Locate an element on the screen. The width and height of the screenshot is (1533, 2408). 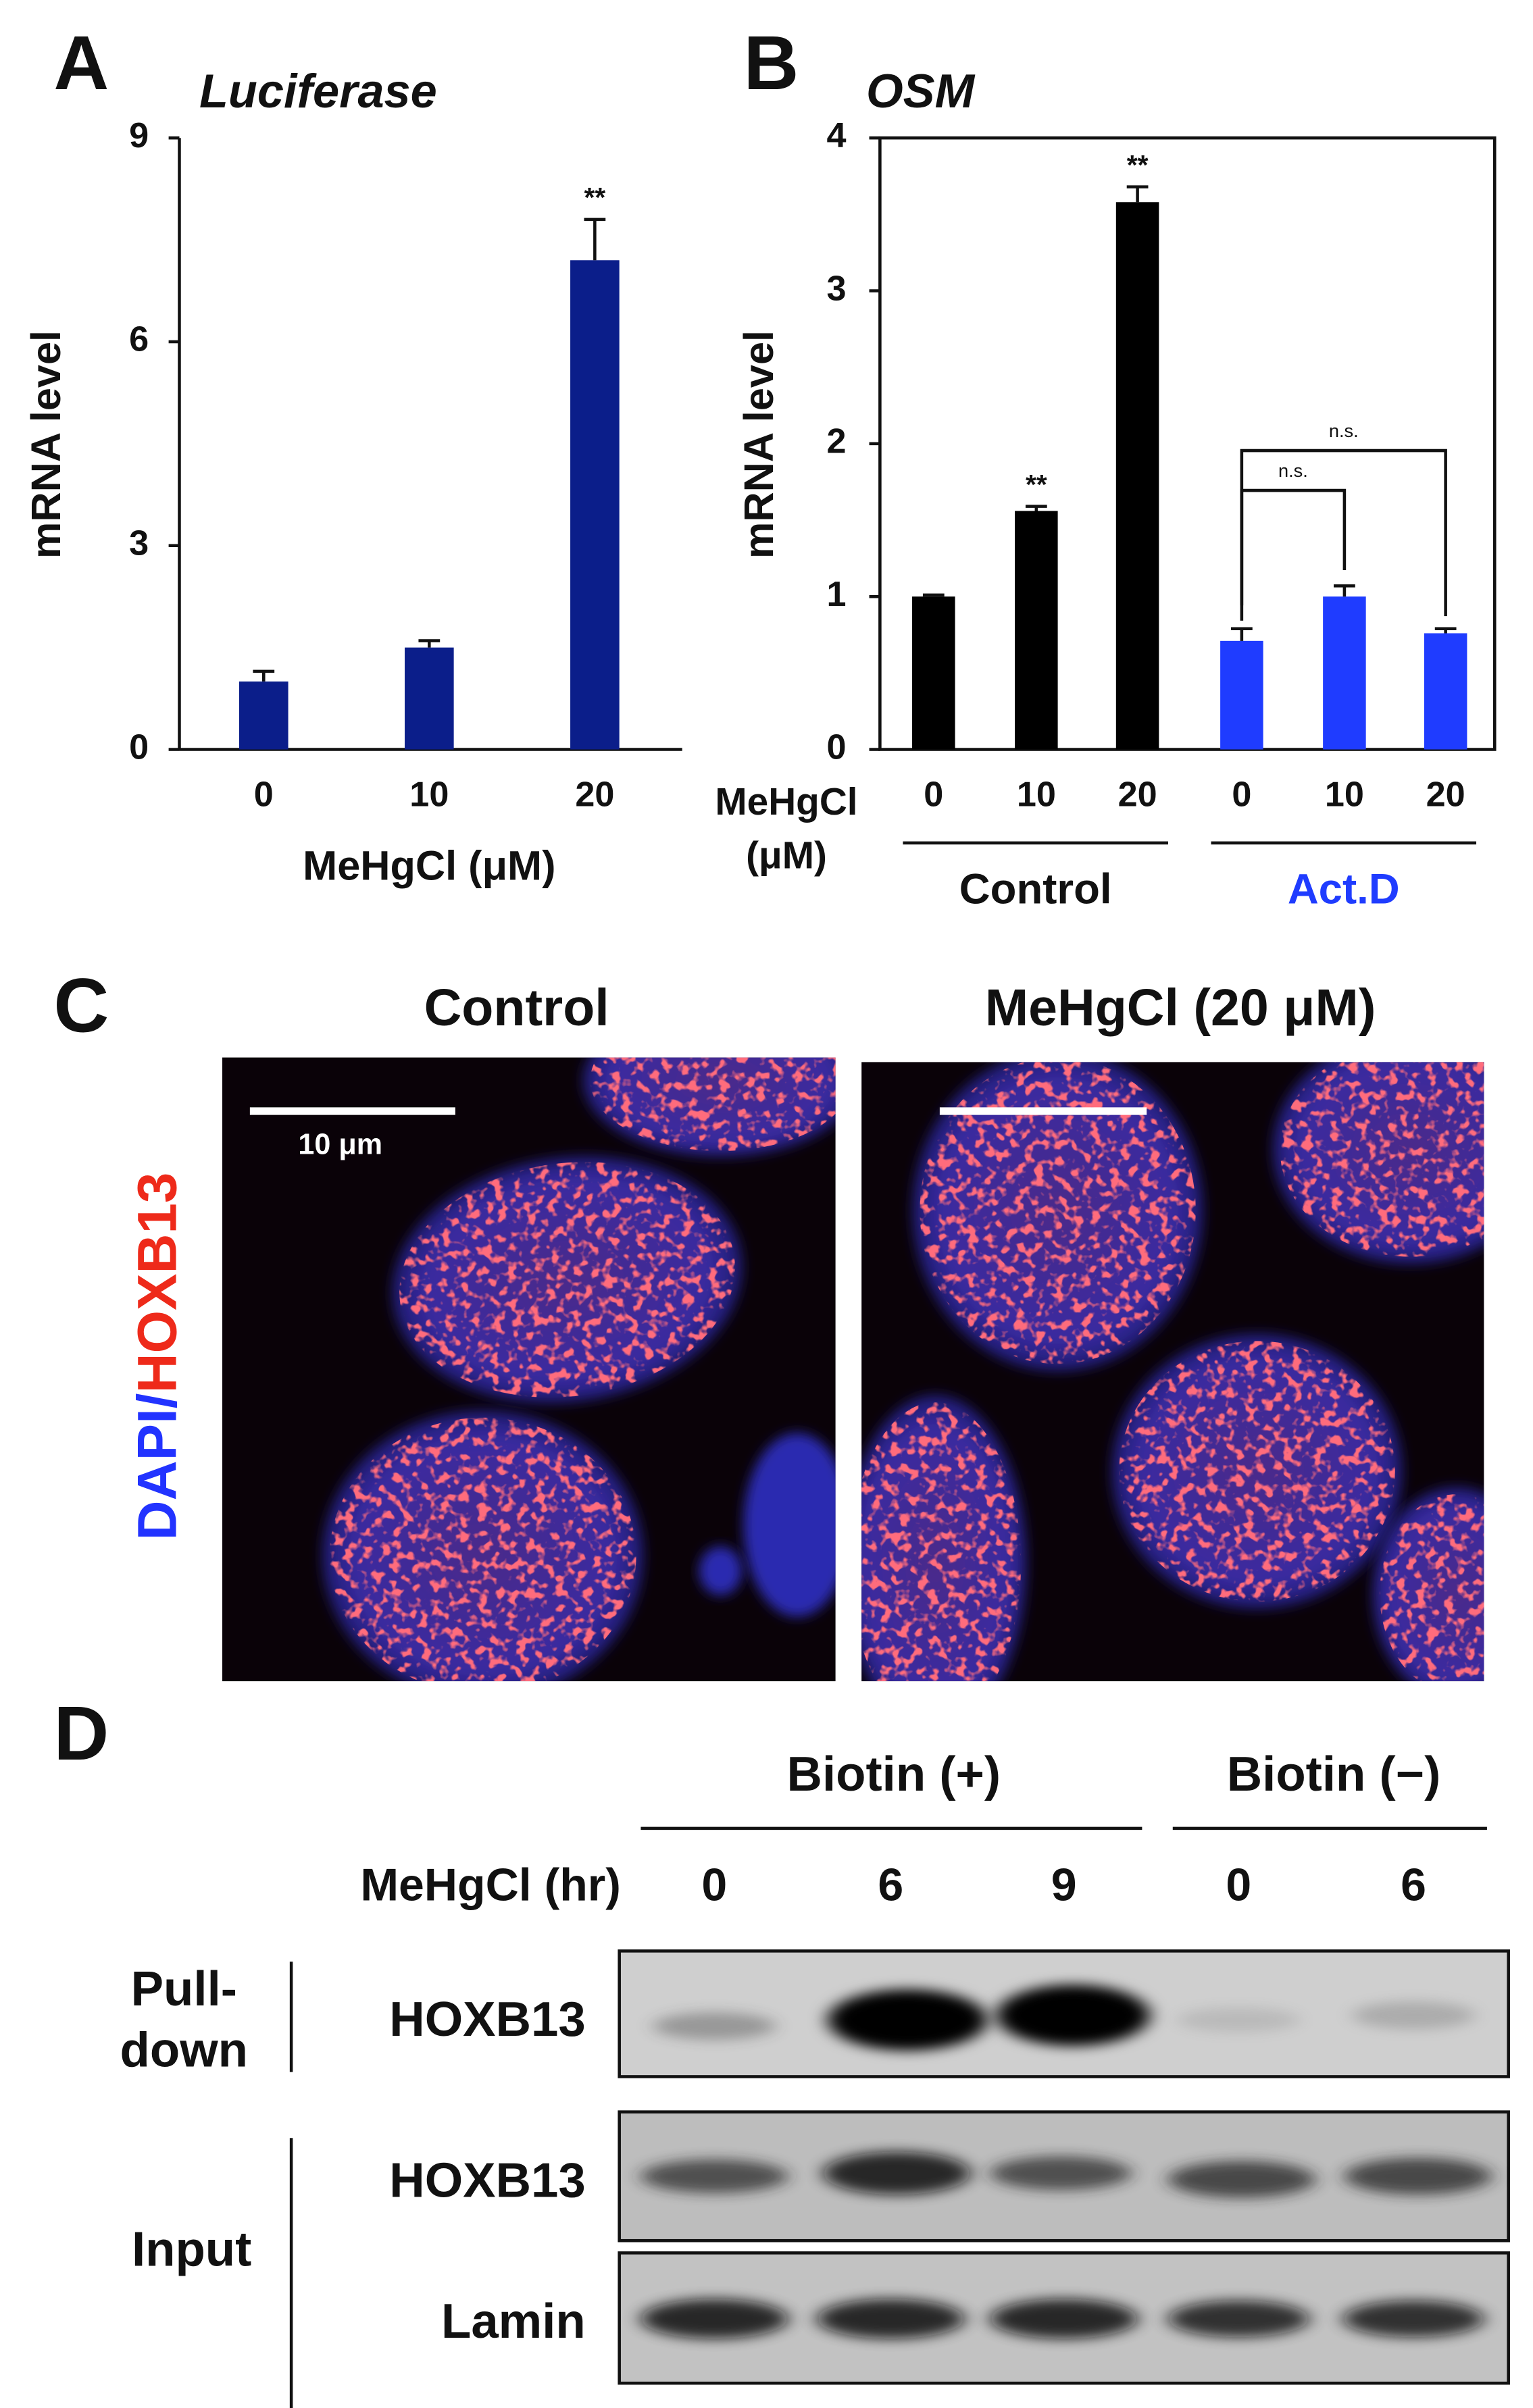
panel-label: B is located at coordinates (771, 63).